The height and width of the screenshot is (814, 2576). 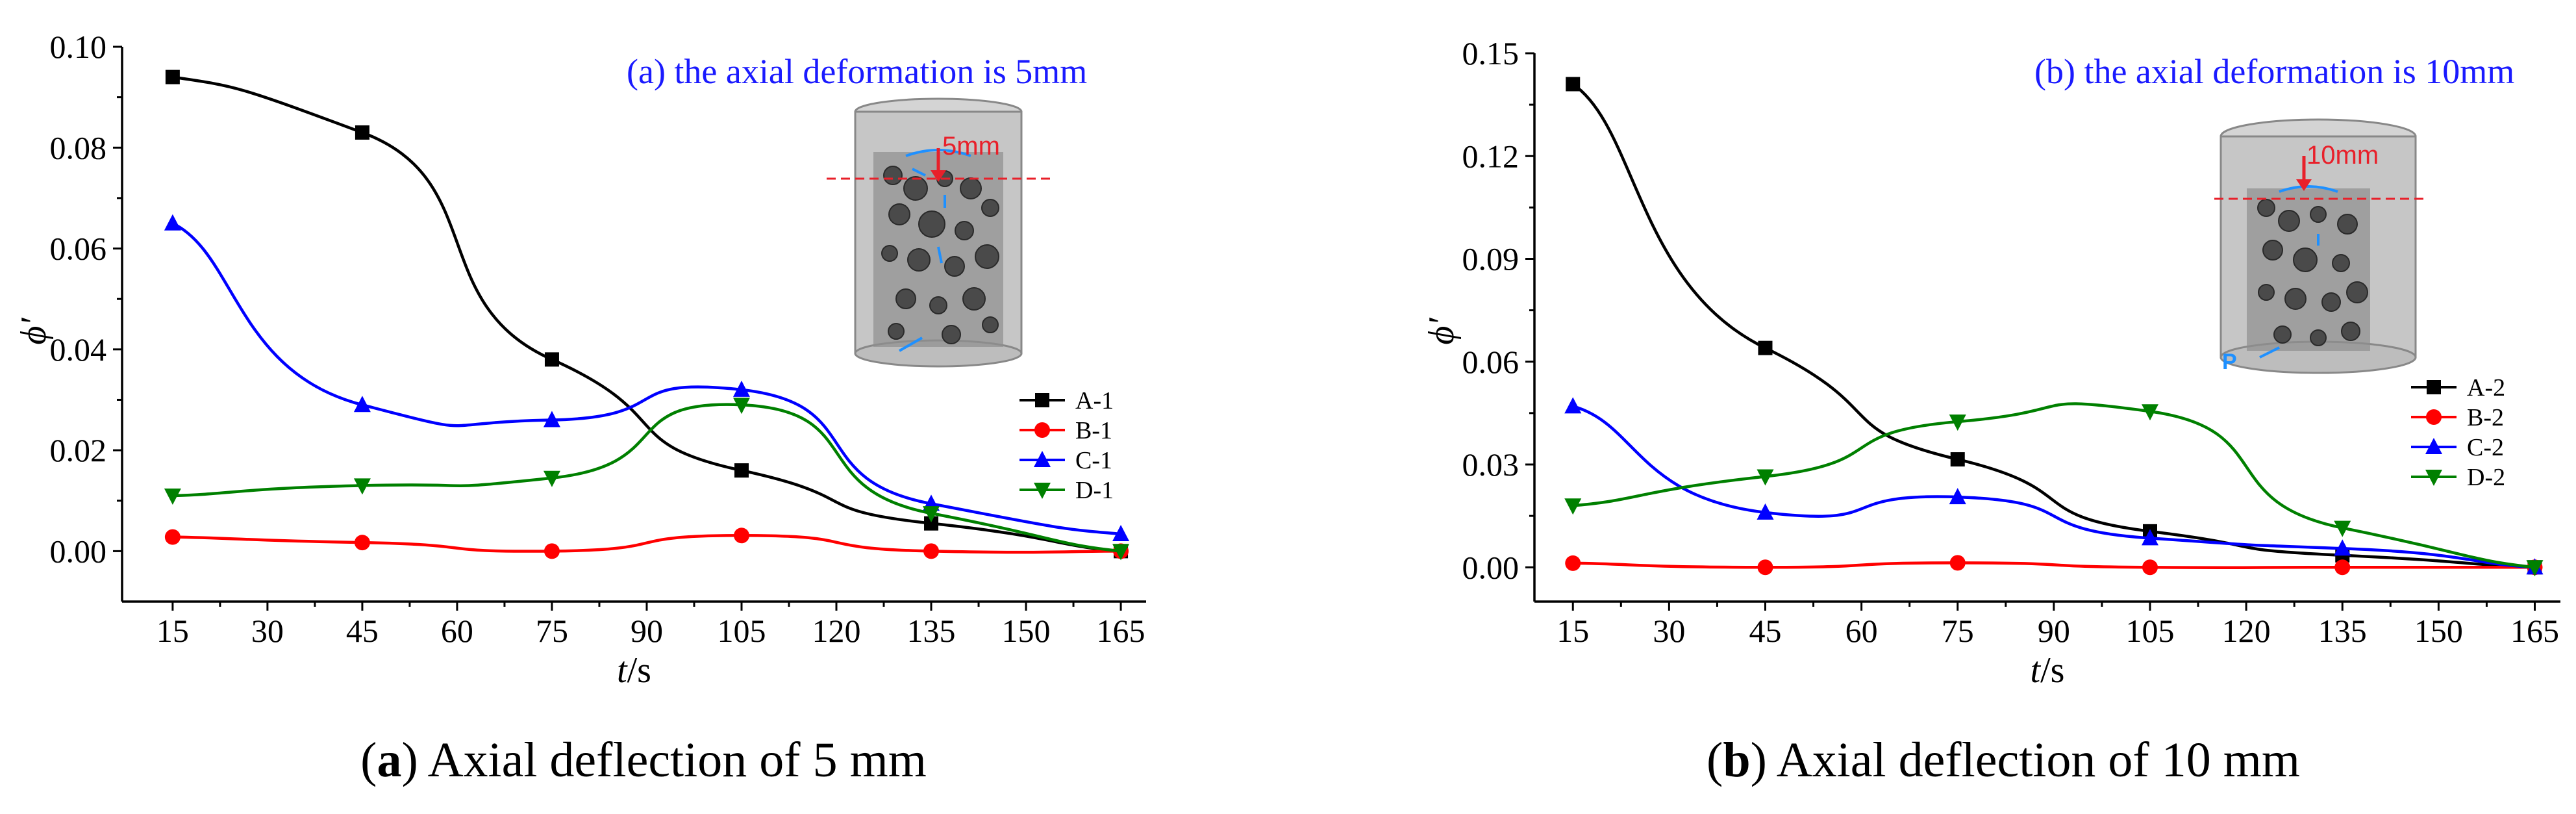 I want to click on y-tick-label: 0.08, so click(x=78, y=147).